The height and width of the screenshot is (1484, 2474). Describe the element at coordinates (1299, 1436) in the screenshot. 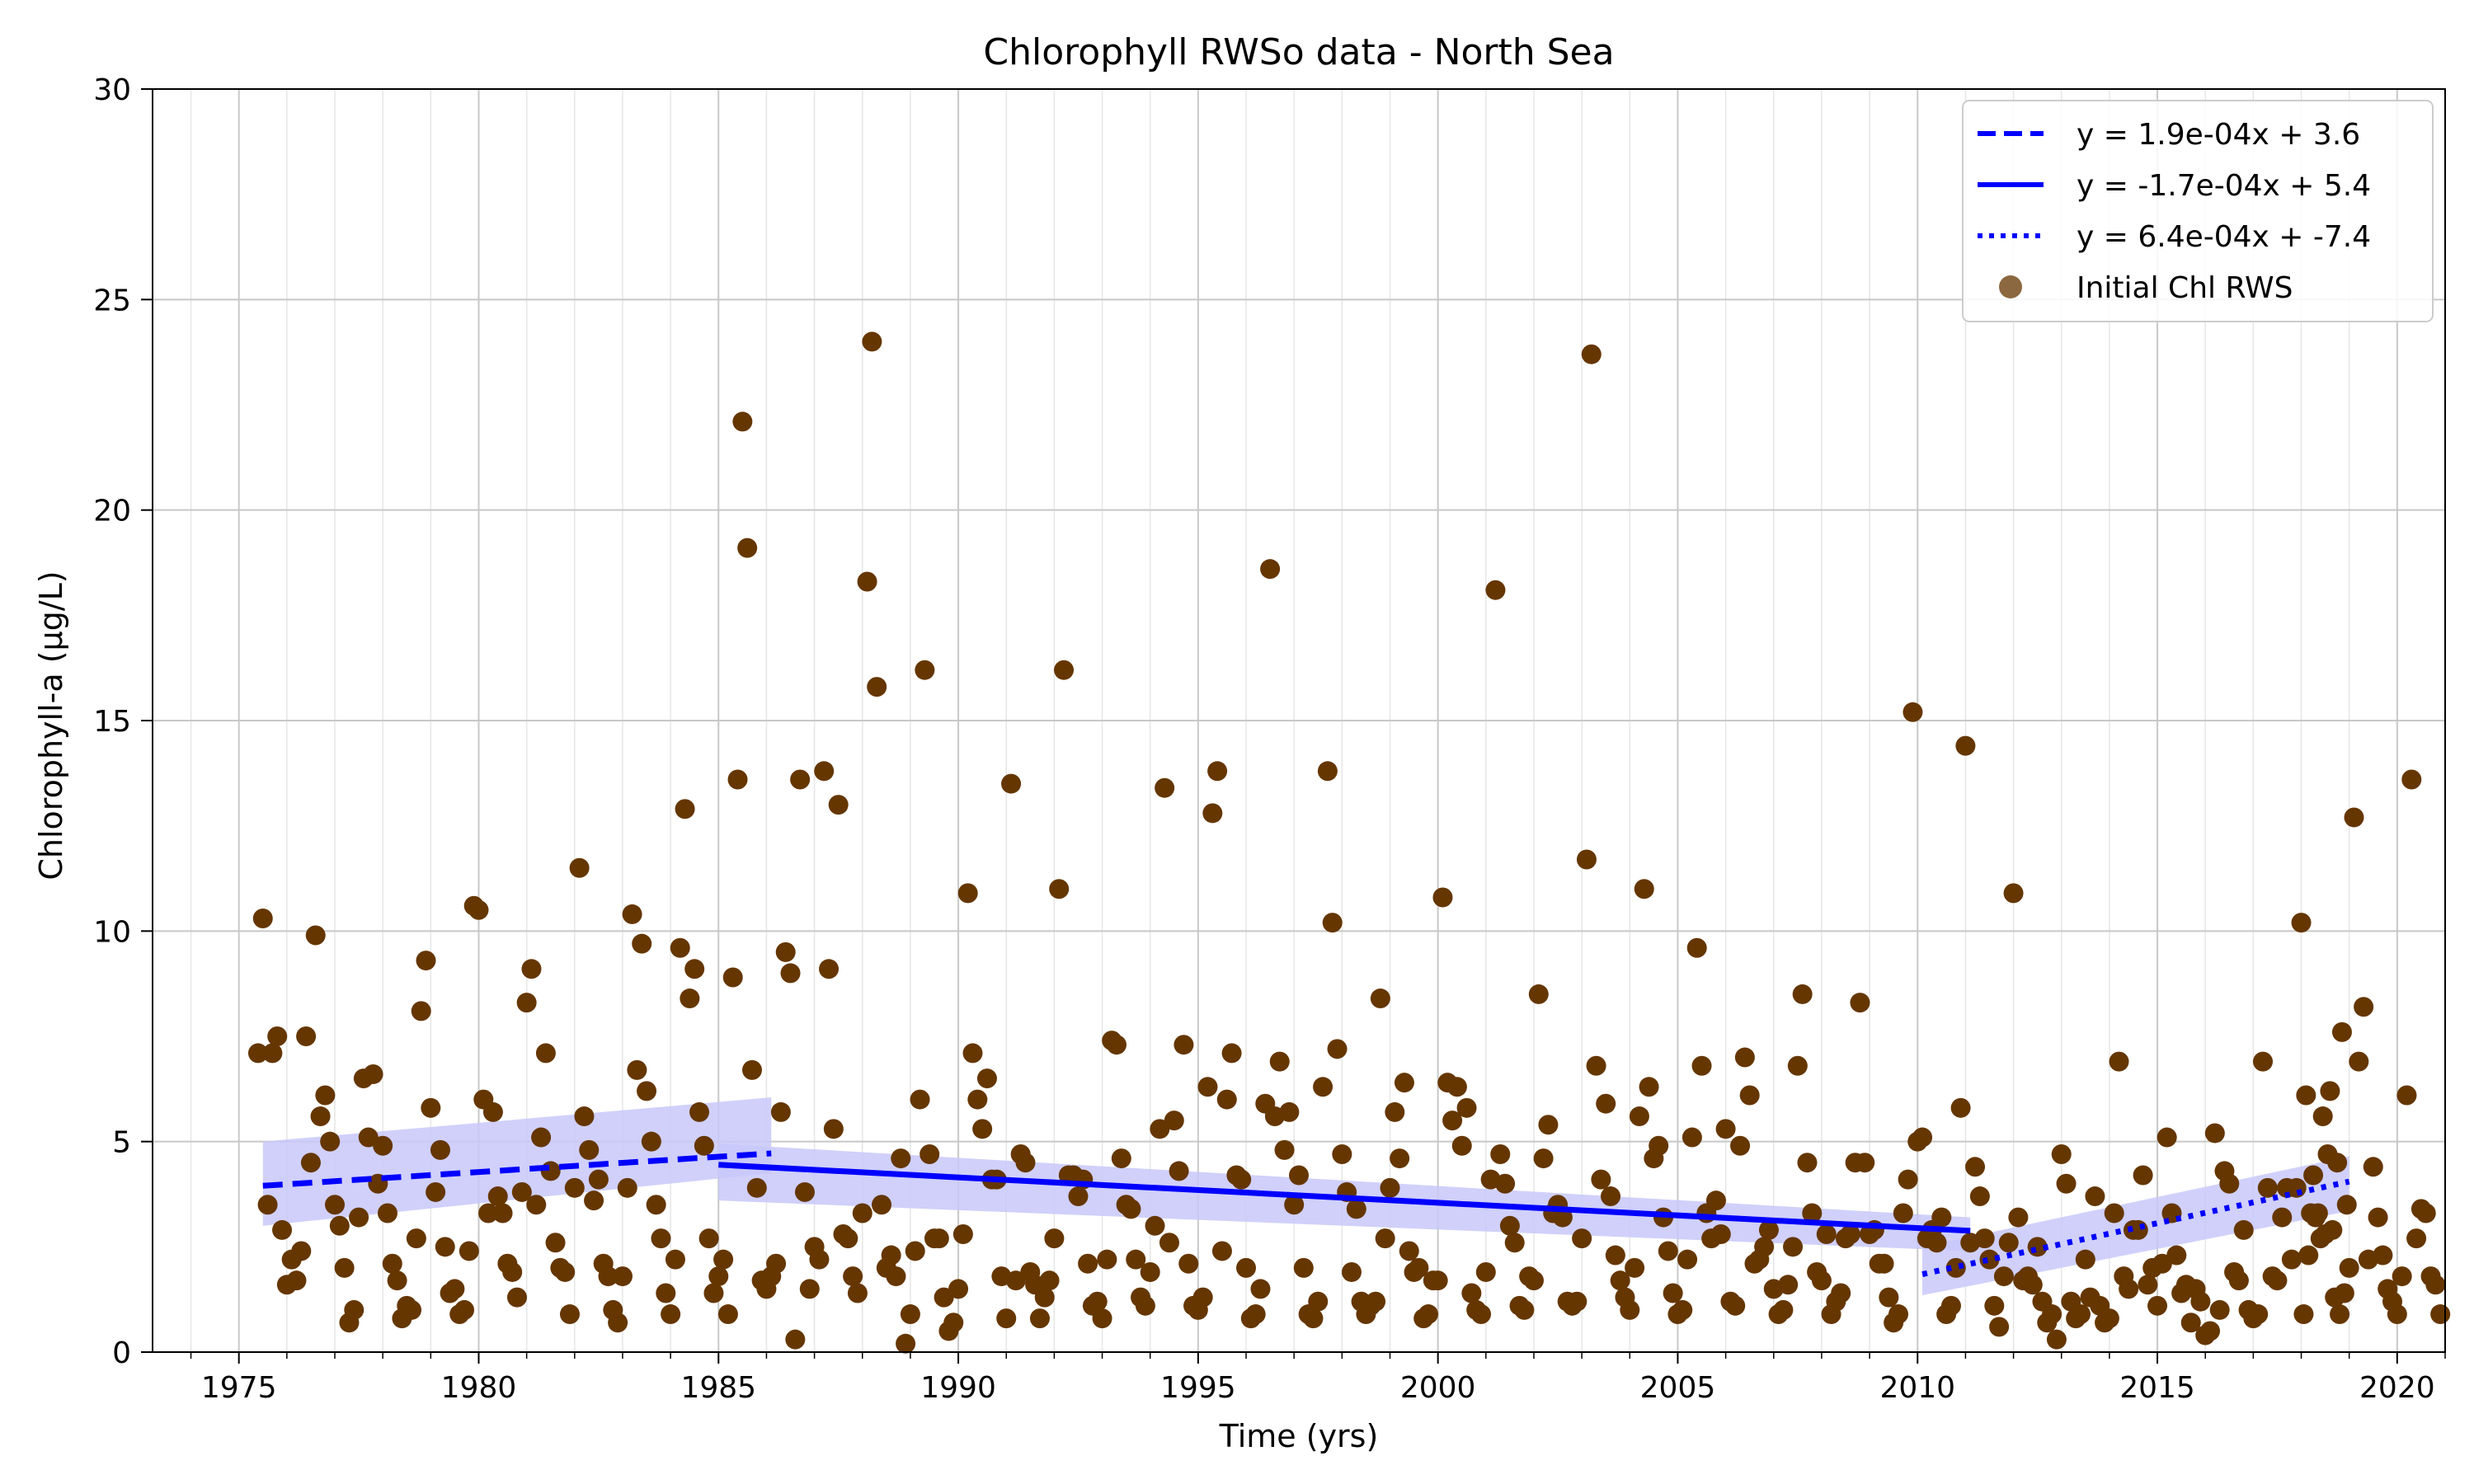

I see `x-axis-label: Time (yrs)` at that location.